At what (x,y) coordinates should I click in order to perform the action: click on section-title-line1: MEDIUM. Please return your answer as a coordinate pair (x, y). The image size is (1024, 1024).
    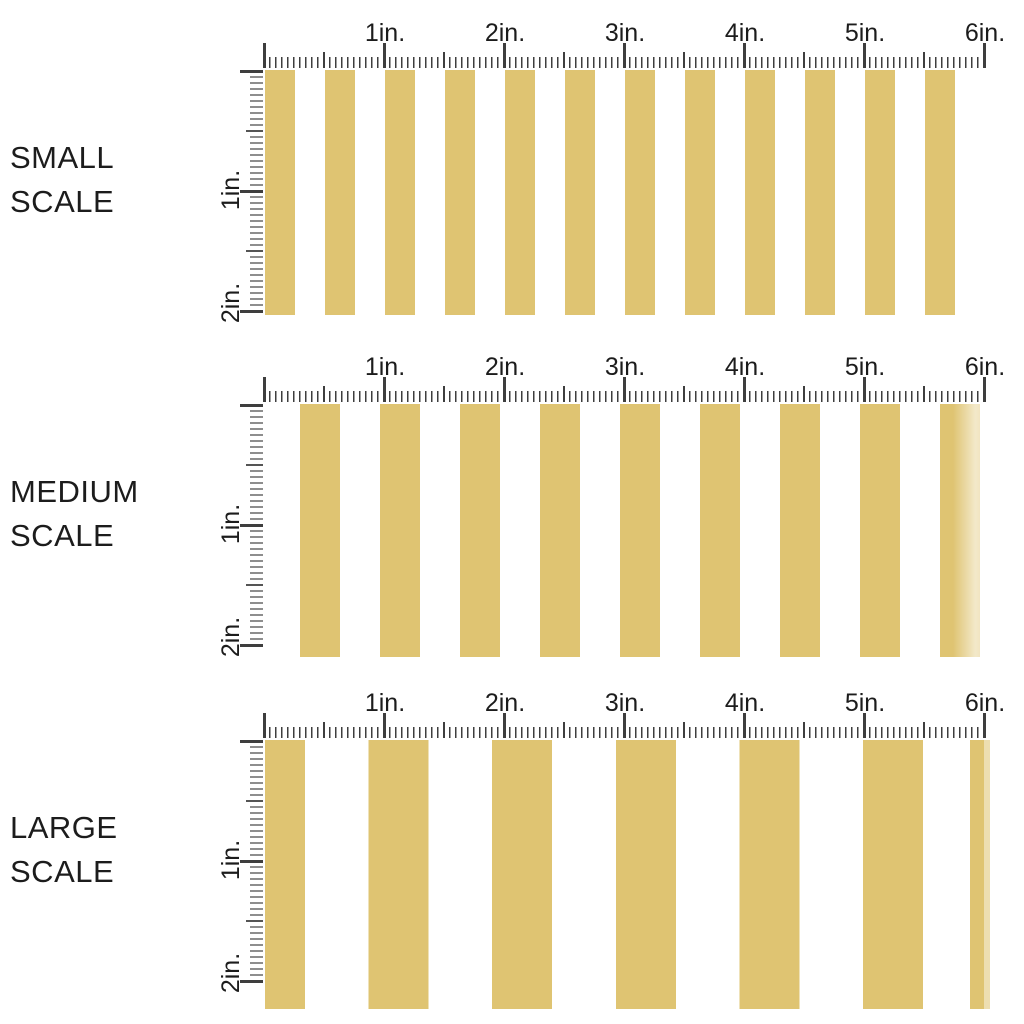
    Looking at the image, I should click on (74, 491).